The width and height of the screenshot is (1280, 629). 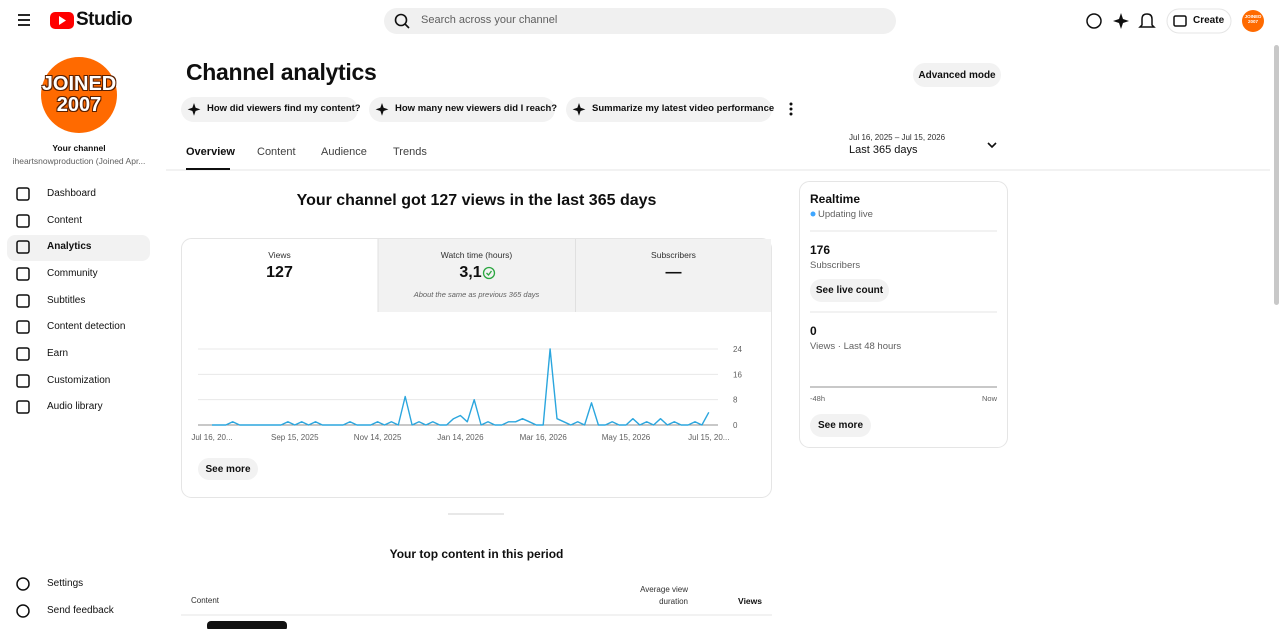 What do you see at coordinates (750, 601) in the screenshot?
I see `column-header: Views` at bounding box center [750, 601].